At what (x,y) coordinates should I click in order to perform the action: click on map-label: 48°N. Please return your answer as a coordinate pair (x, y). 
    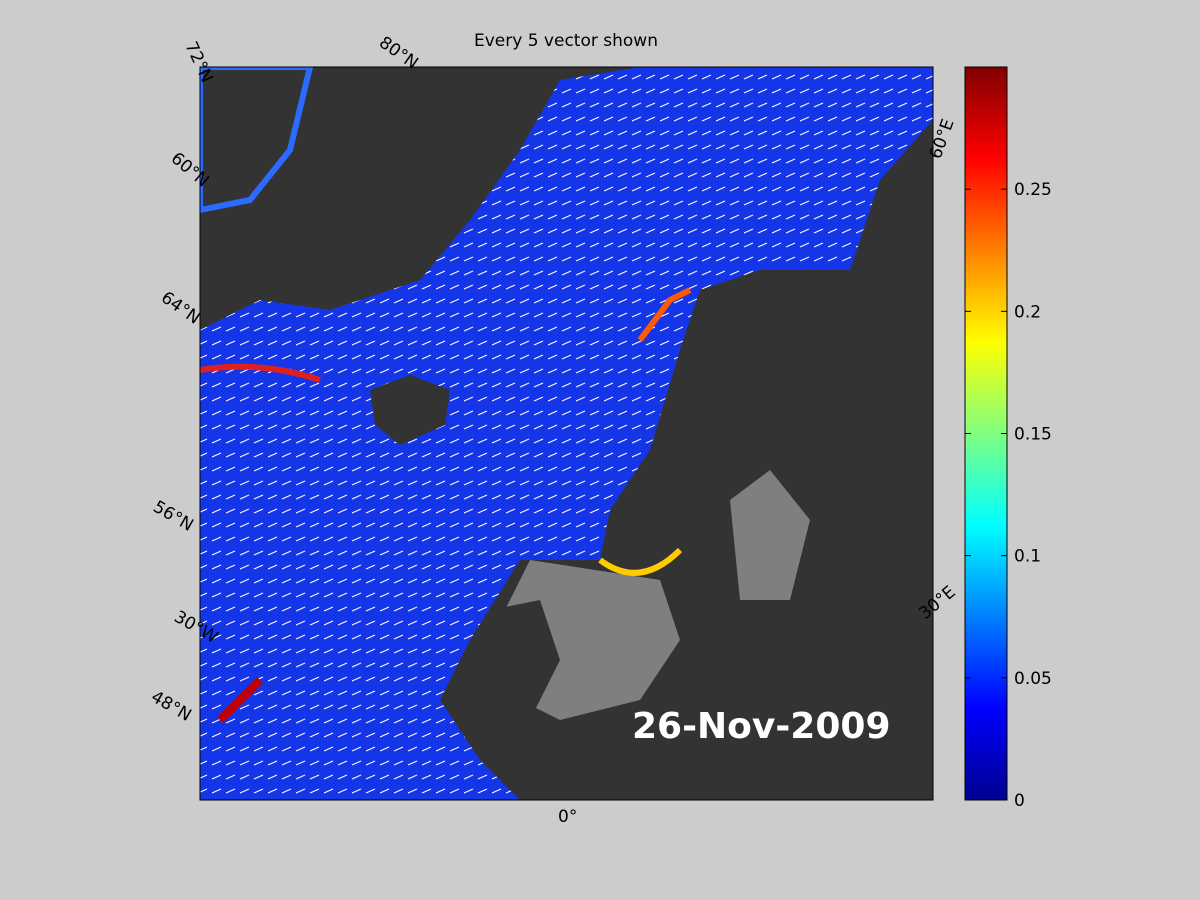
    Looking at the image, I should click on (171, 706).